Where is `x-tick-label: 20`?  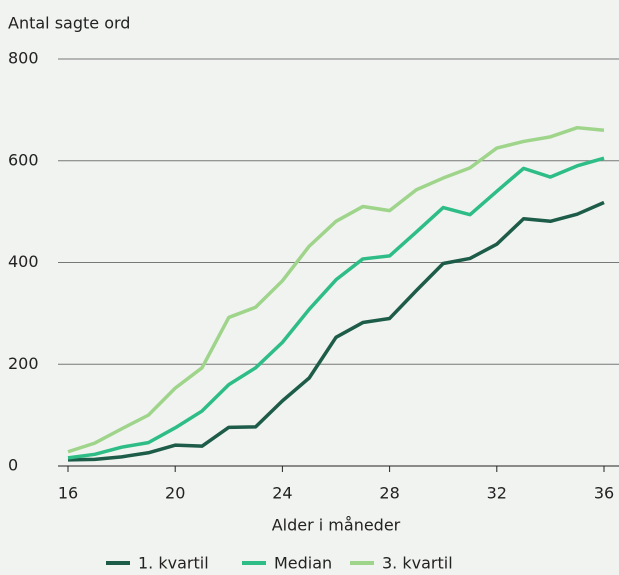
x-tick-label: 20 is located at coordinates (175, 493).